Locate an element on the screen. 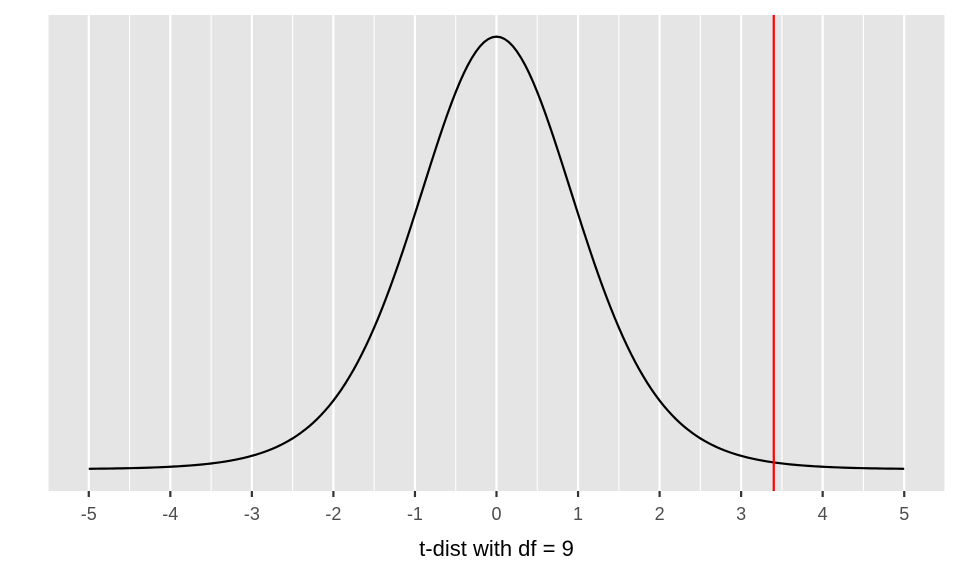 This screenshot has width=960, height=576. x-tick-label: 4 is located at coordinates (823, 514).